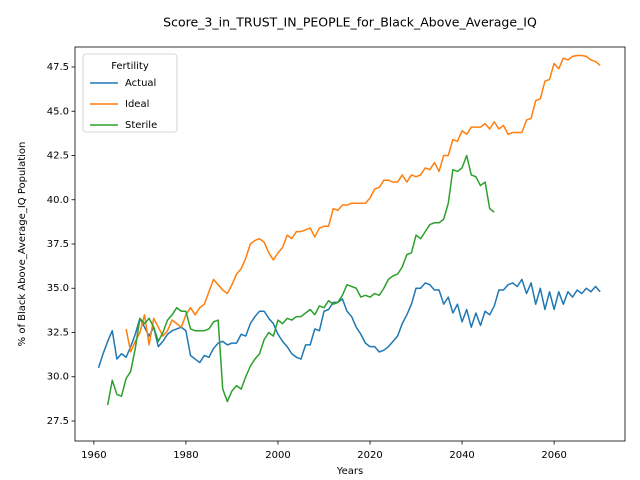 This screenshot has width=640, height=480. What do you see at coordinates (130, 93) in the screenshot?
I see `legend-box` at bounding box center [130, 93].